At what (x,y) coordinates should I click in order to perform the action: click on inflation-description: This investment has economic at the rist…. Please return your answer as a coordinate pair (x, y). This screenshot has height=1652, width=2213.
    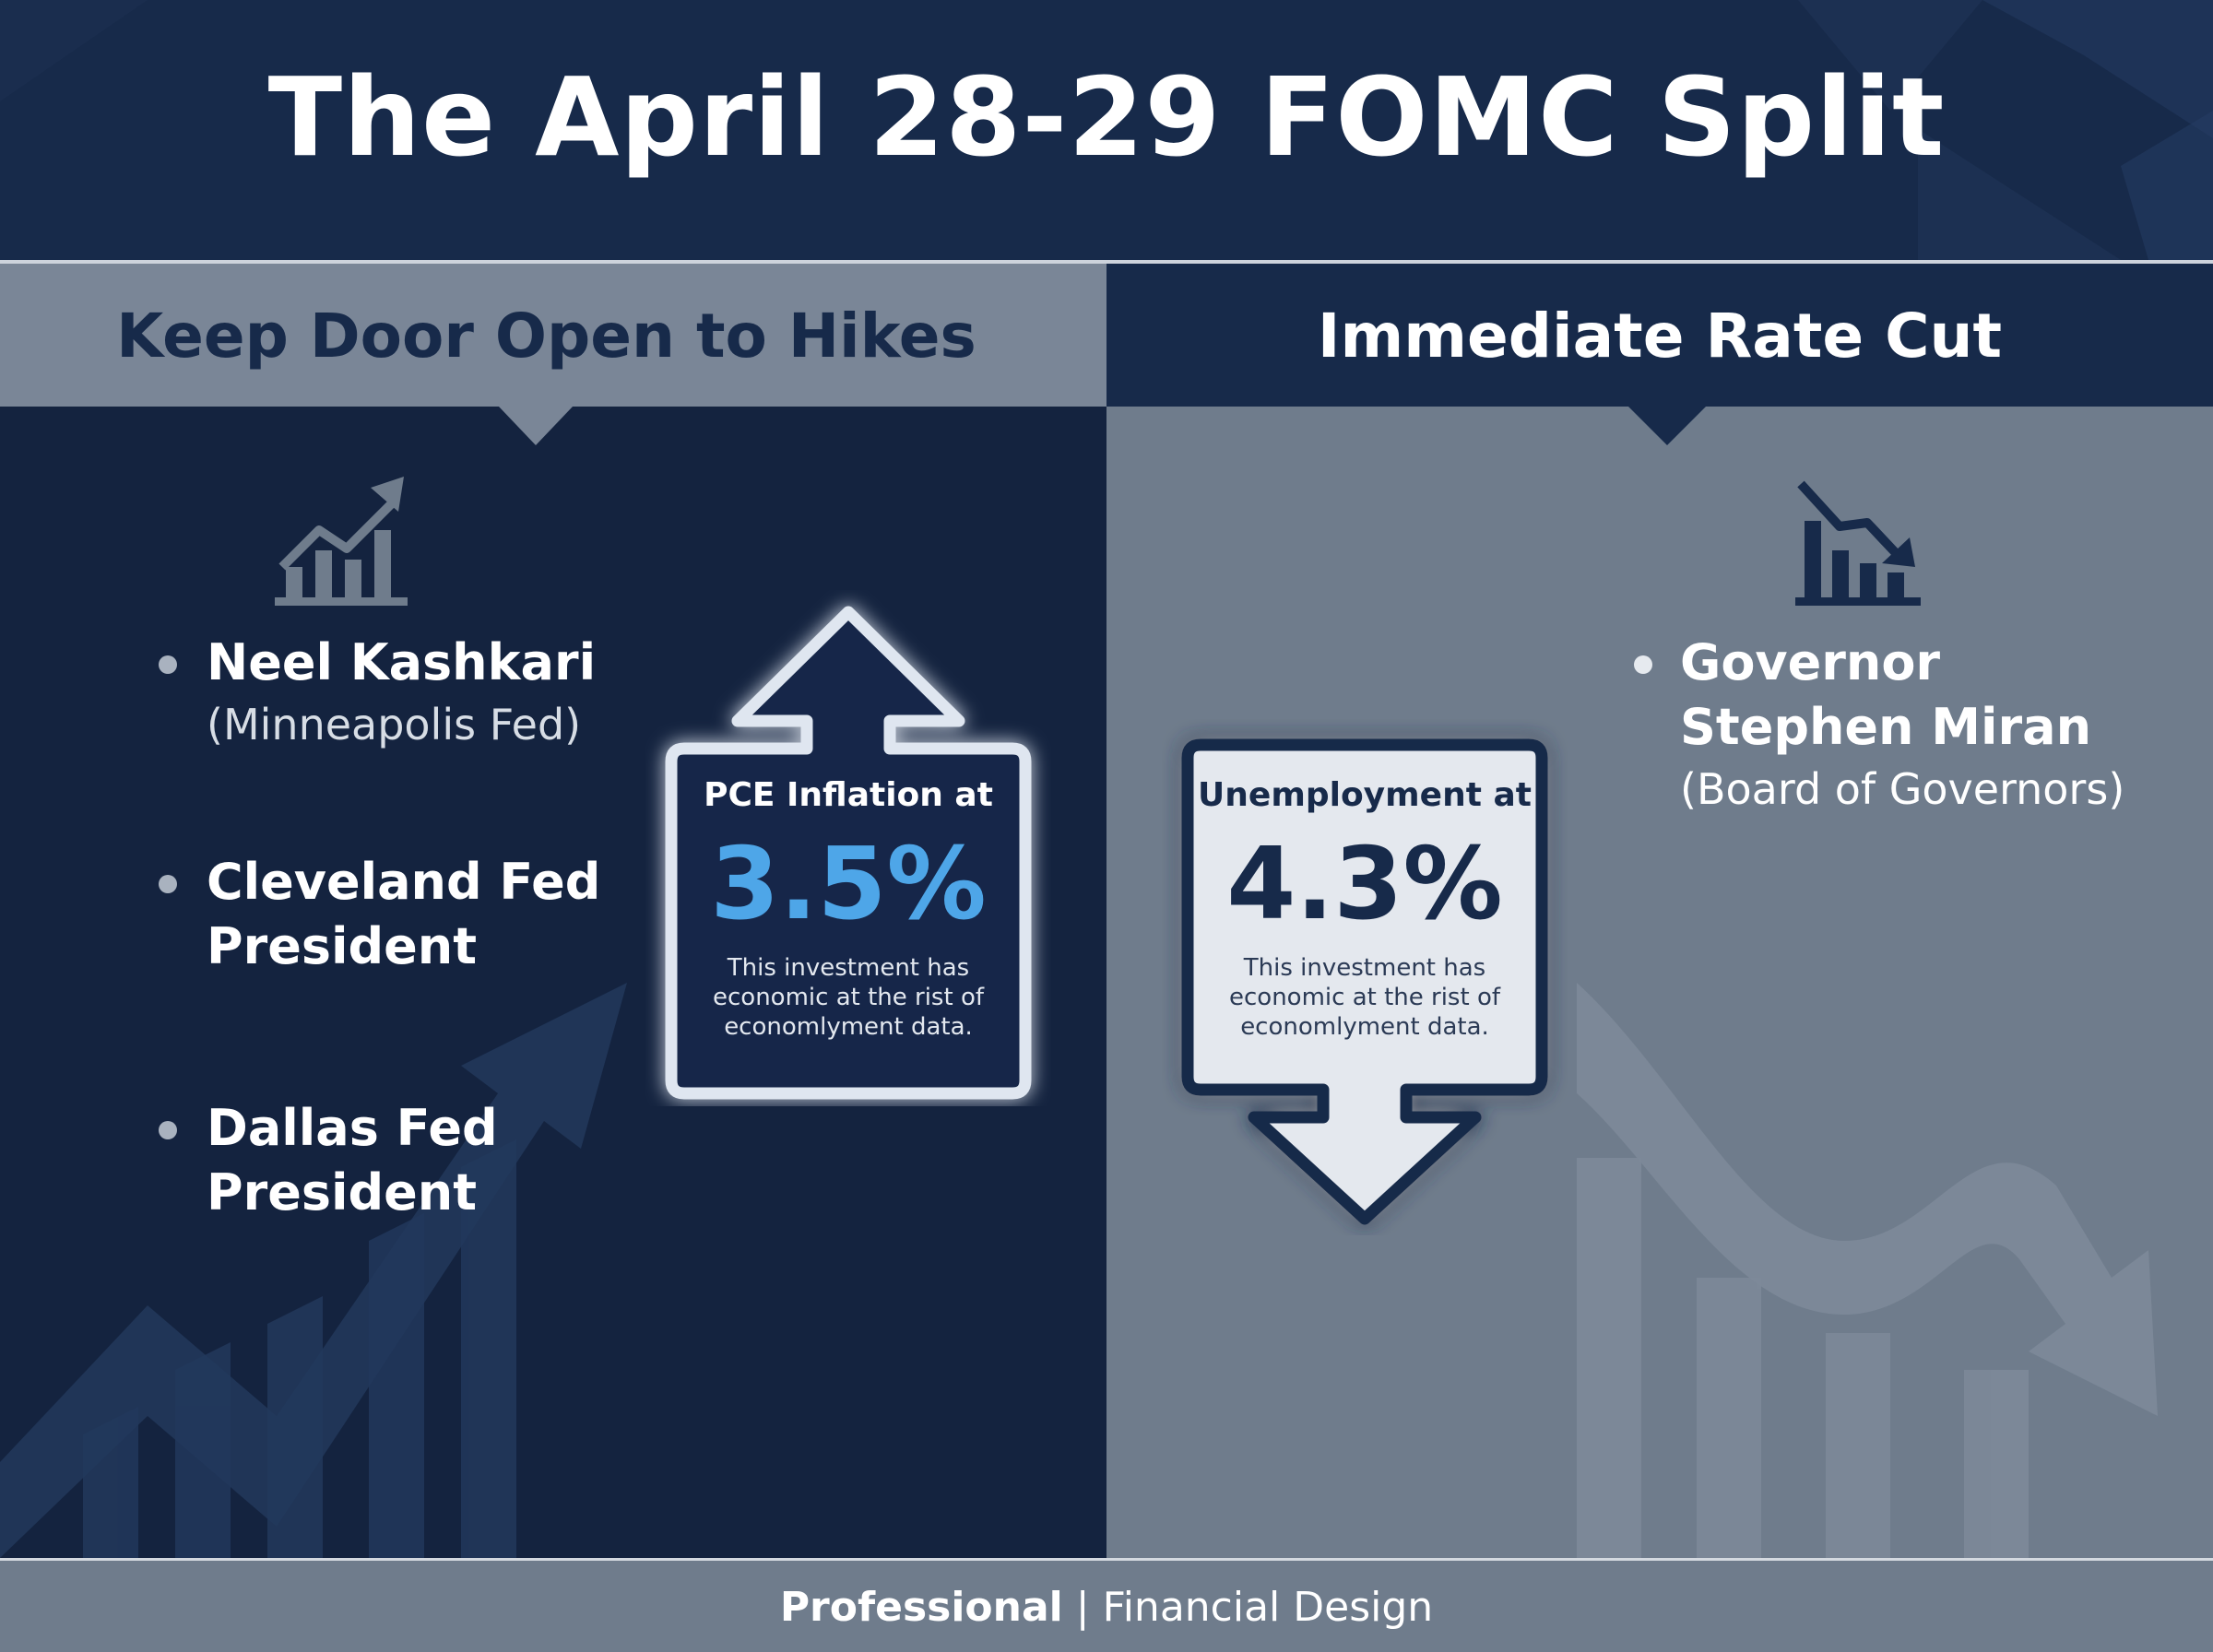
    Looking at the image, I should click on (848, 997).